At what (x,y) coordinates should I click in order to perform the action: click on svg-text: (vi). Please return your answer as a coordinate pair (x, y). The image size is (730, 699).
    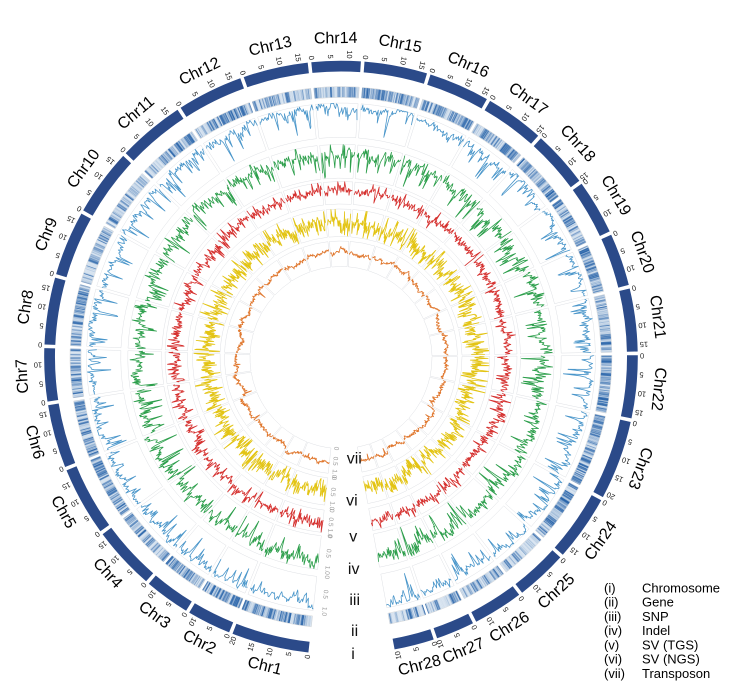
    Looking at the image, I should click on (613, 659).